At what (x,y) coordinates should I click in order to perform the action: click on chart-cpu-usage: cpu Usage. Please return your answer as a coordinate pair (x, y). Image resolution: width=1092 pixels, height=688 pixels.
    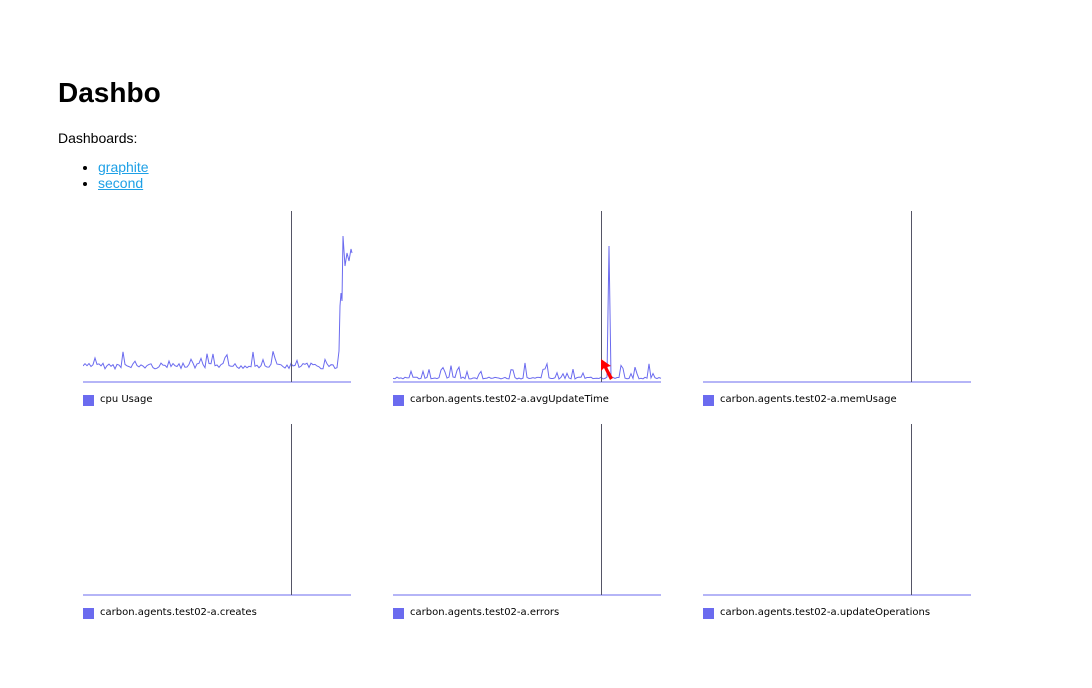
    Looking at the image, I should click on (233, 311).